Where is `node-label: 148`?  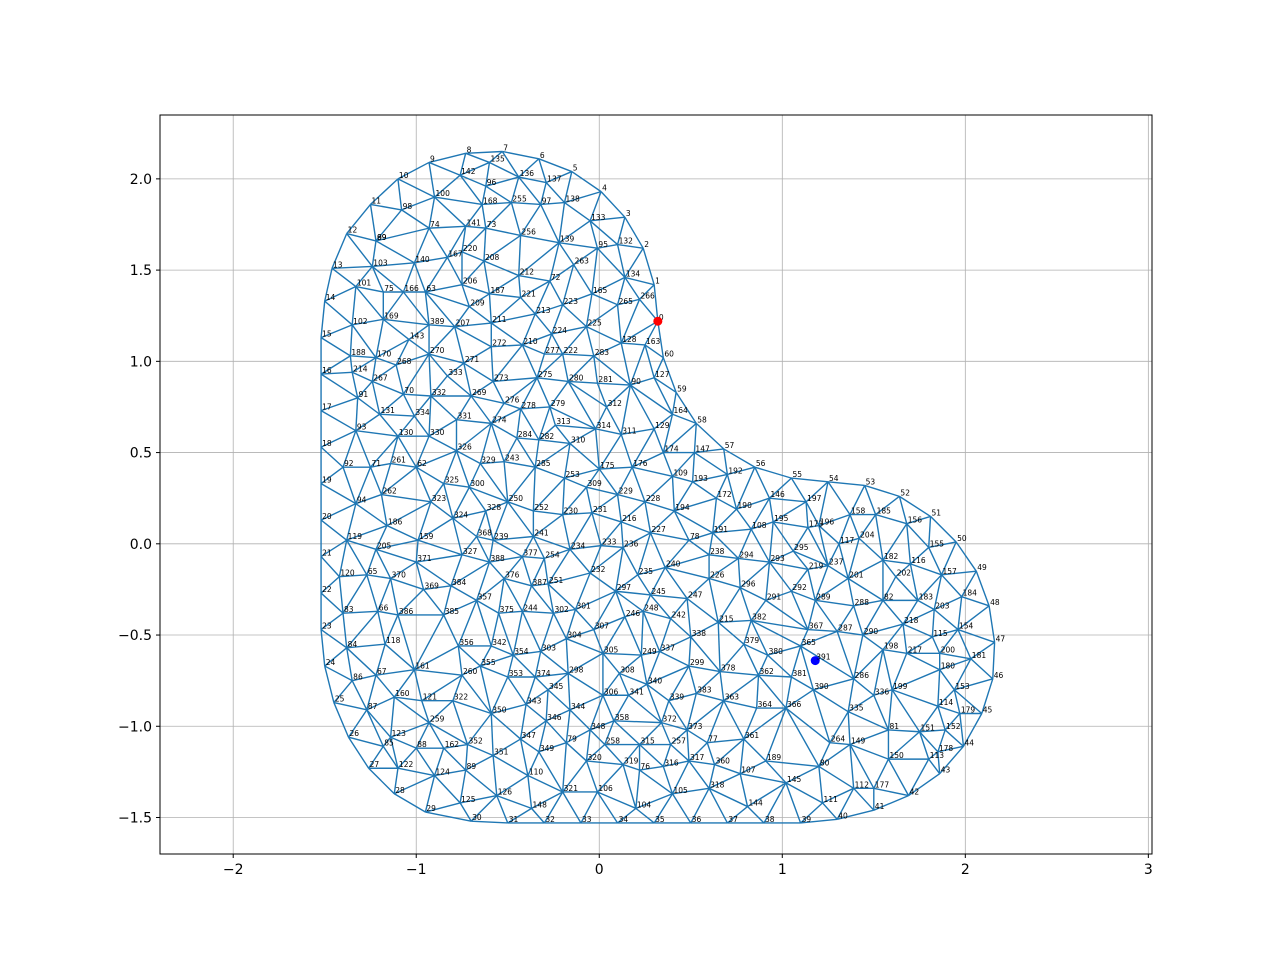
node-label: 148 is located at coordinates (540, 804).